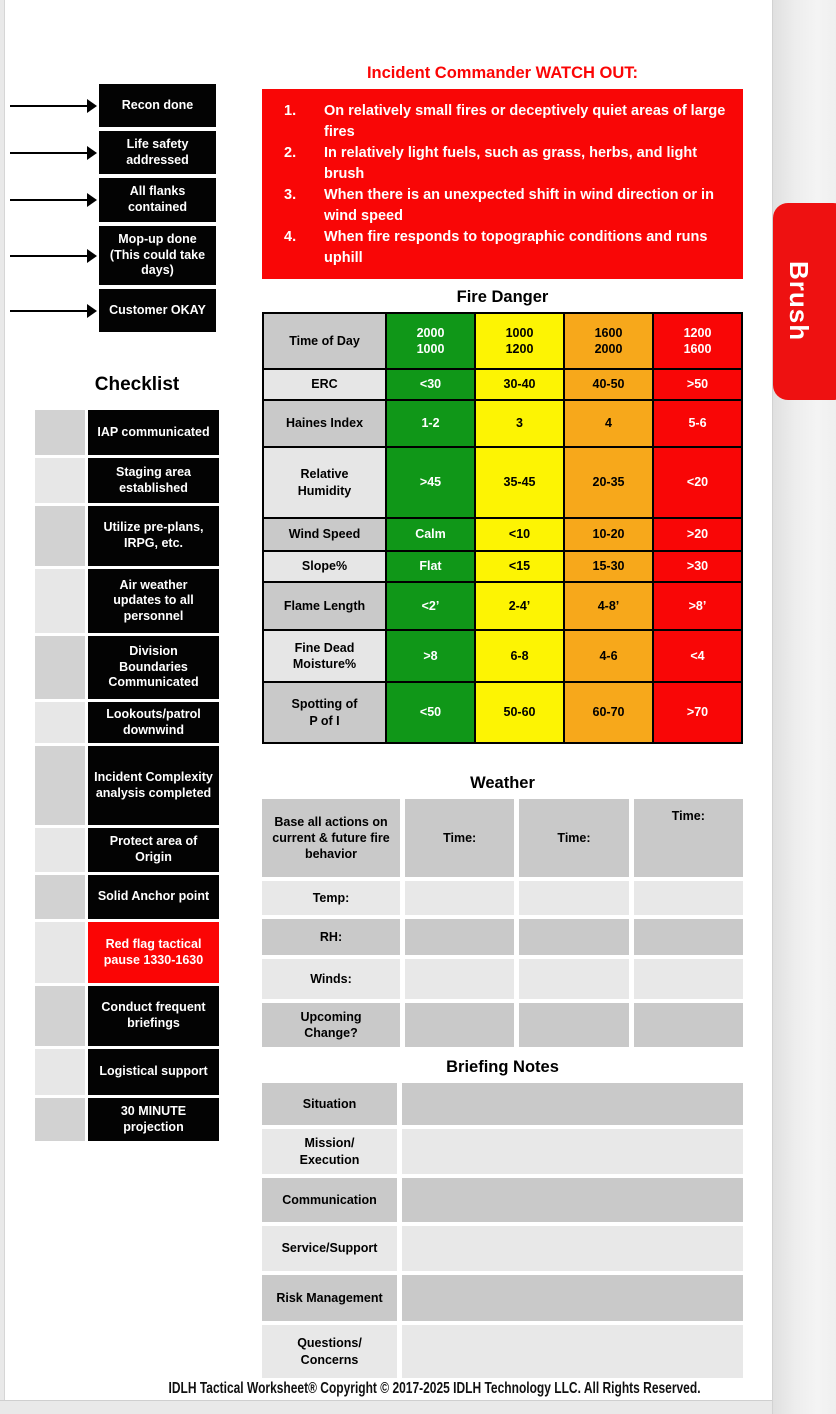  What do you see at coordinates (324, 606) in the screenshot?
I see `fire-danger-row-label: Flame Length` at bounding box center [324, 606].